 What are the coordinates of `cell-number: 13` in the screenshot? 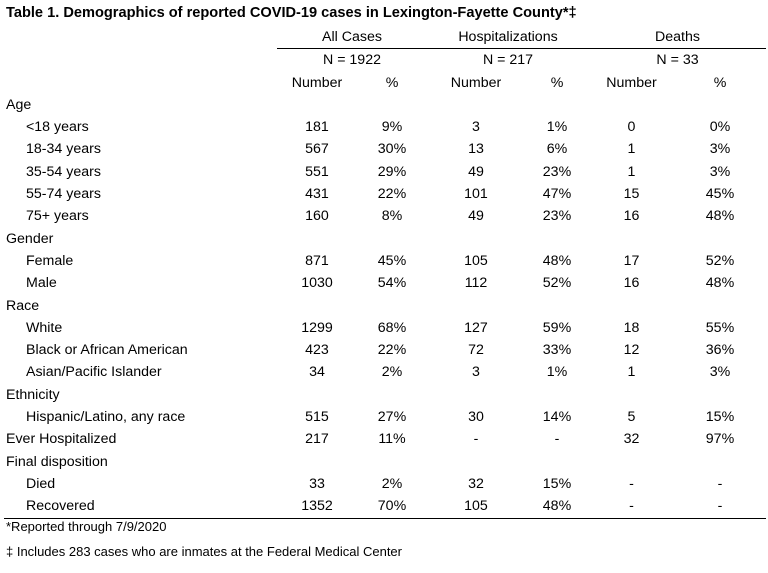 It's located at (476, 149).